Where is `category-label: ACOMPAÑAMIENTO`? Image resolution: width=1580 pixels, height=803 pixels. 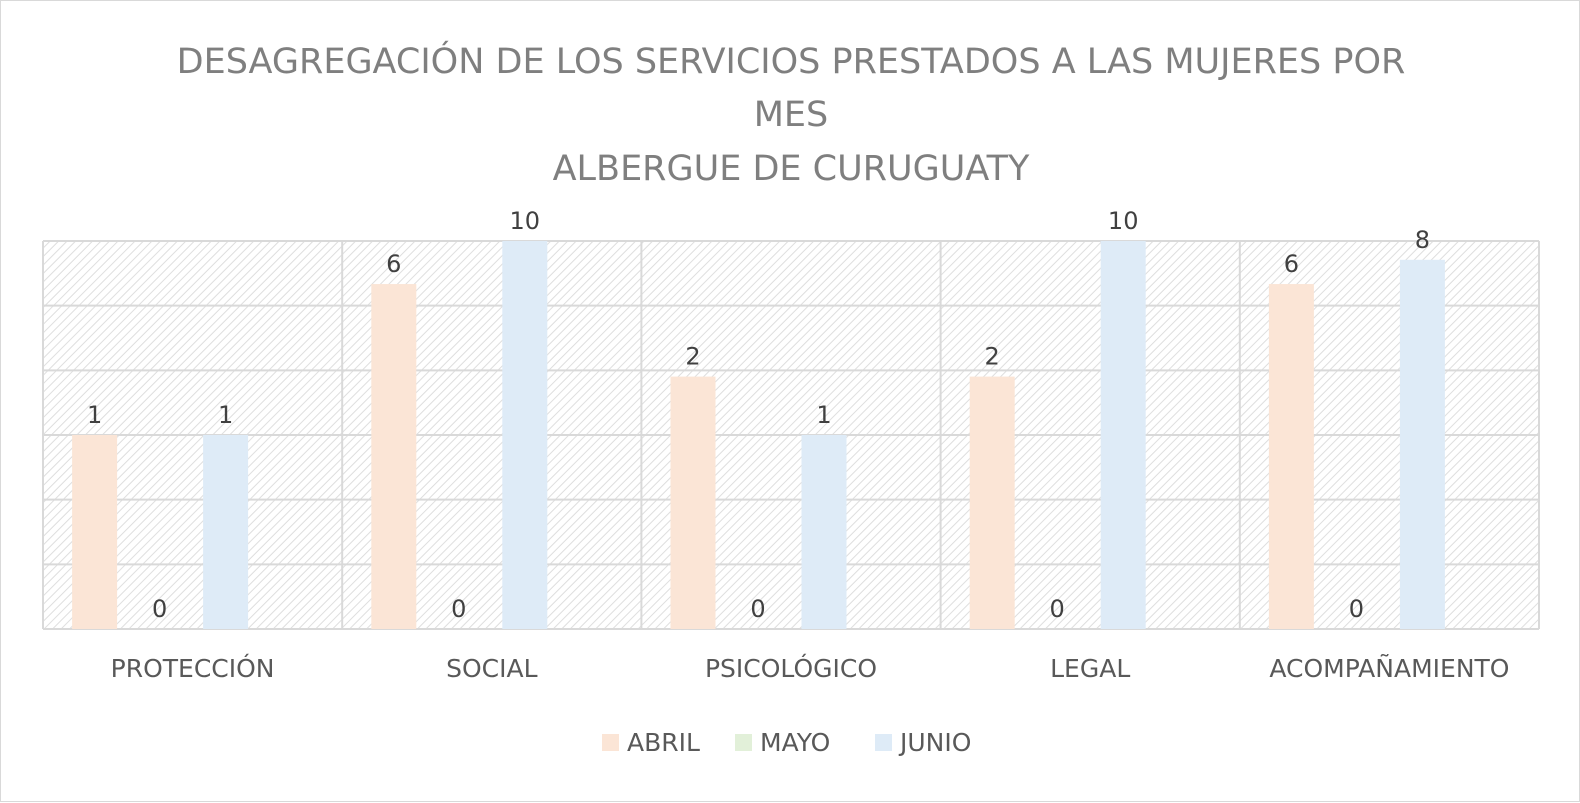
category-label: ACOMPAÑAMIENTO is located at coordinates (1389, 668).